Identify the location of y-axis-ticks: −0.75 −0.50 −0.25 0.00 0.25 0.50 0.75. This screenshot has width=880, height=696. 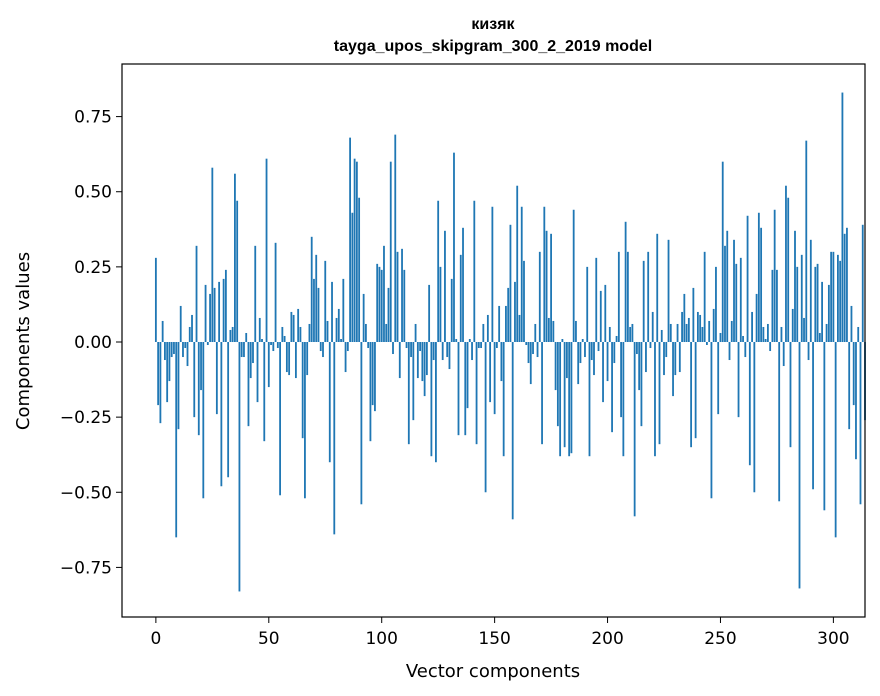
(91, 343).